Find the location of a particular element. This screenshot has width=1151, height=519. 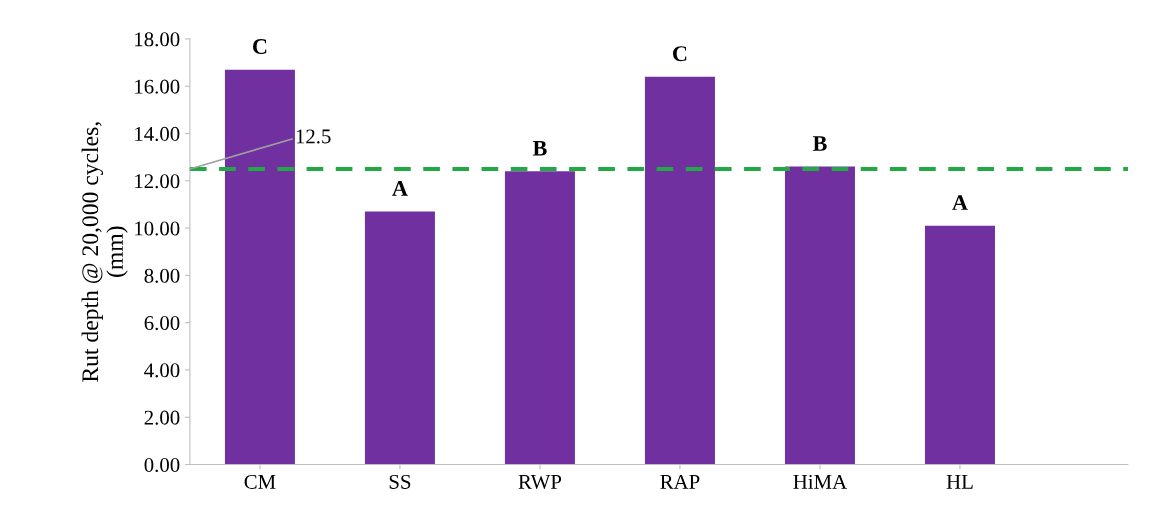

y-axis-title: Rut depth @ 20,000 cycles, (mm) is located at coordinates (104, 252).